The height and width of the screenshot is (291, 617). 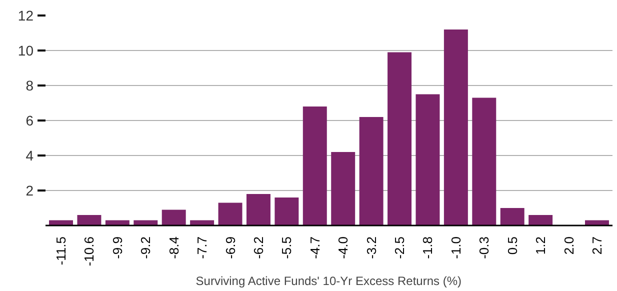 I want to click on x-tick-label: -2.5, so click(x=400, y=247).